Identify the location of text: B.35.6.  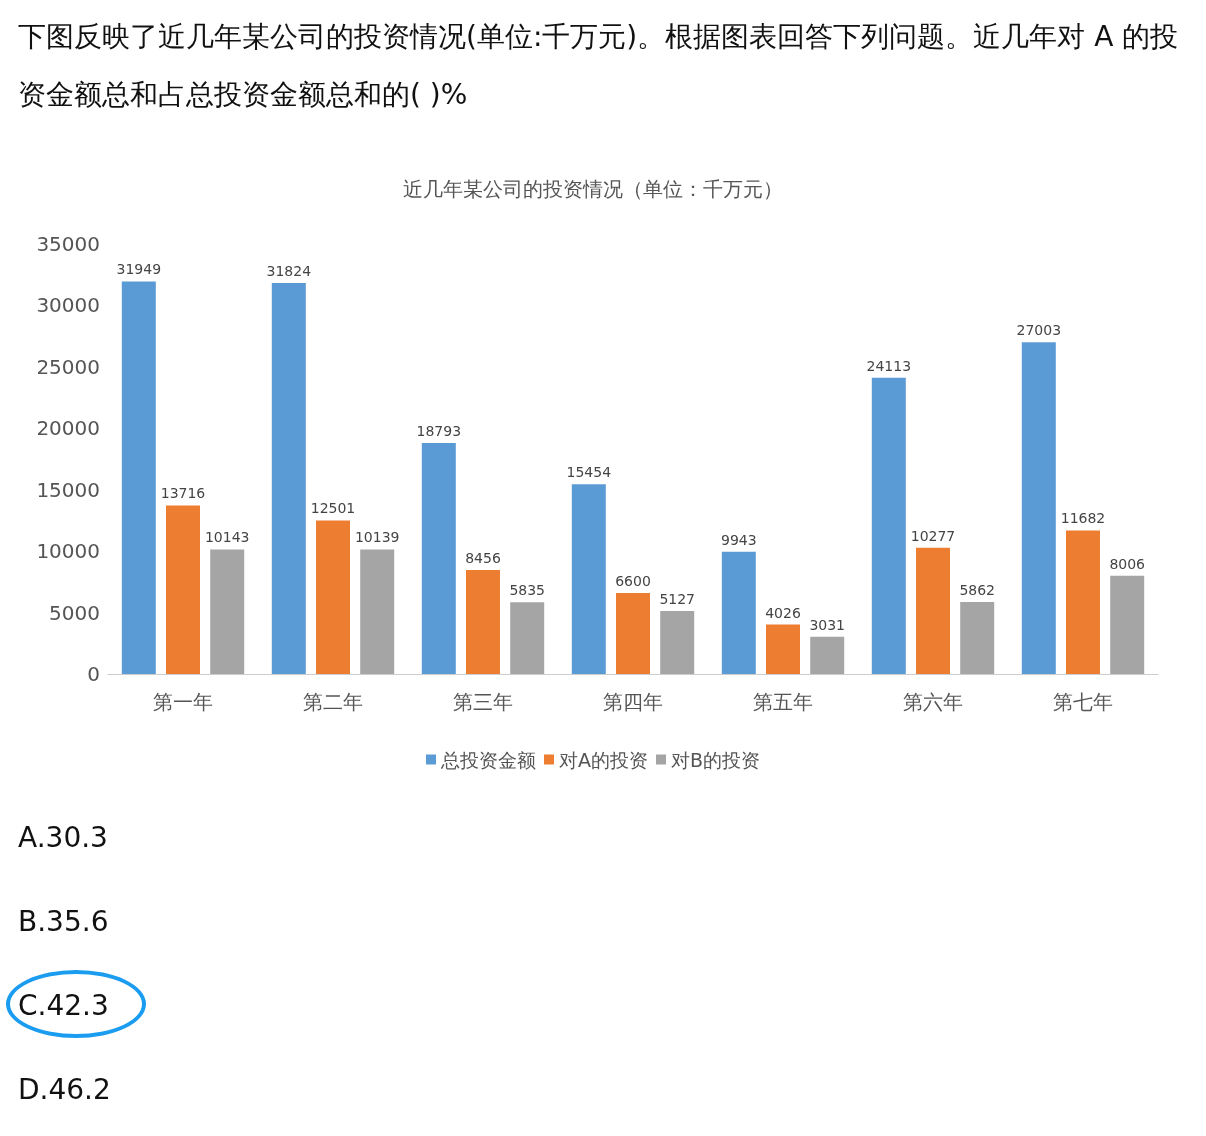
(63, 921).